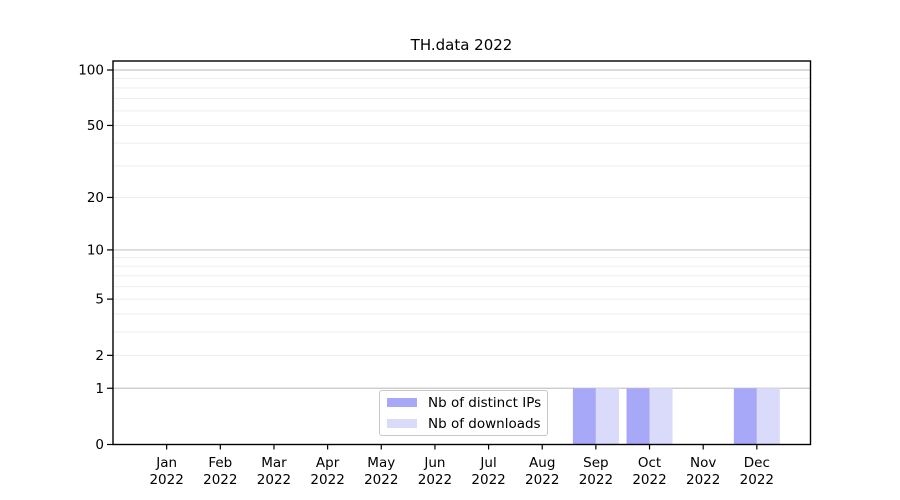 This screenshot has width=900, height=500. Describe the element at coordinates (95, 198) in the screenshot. I see `y-tick-label: 20` at that location.